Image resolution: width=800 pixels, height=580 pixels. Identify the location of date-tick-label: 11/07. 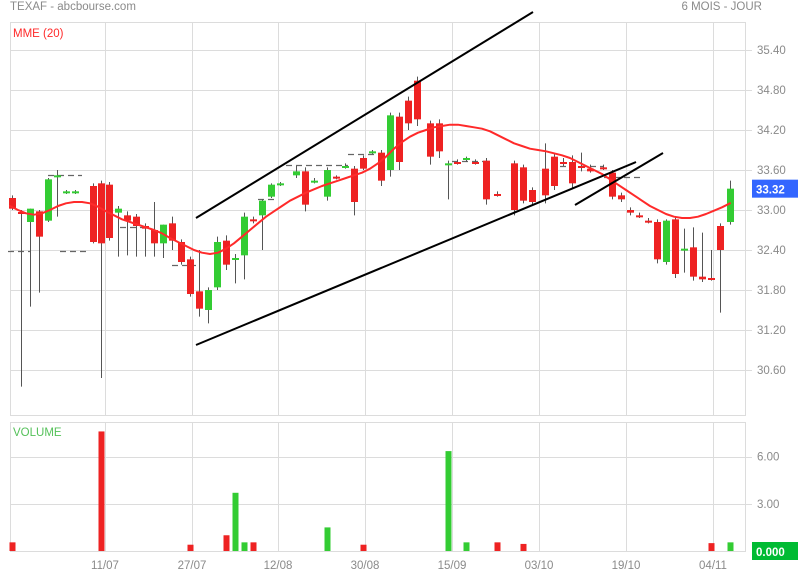
(105, 566).